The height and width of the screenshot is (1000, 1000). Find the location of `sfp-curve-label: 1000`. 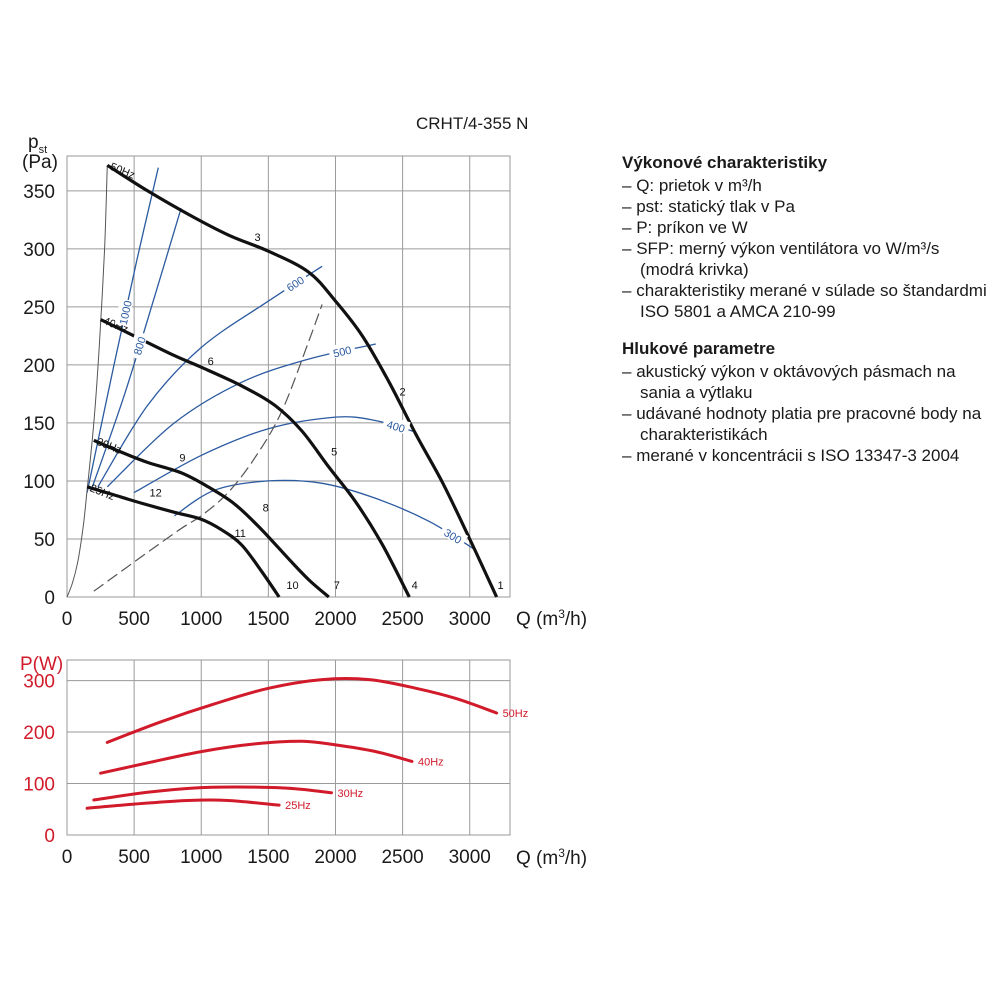

sfp-curve-label: 1000 is located at coordinates (126, 313).